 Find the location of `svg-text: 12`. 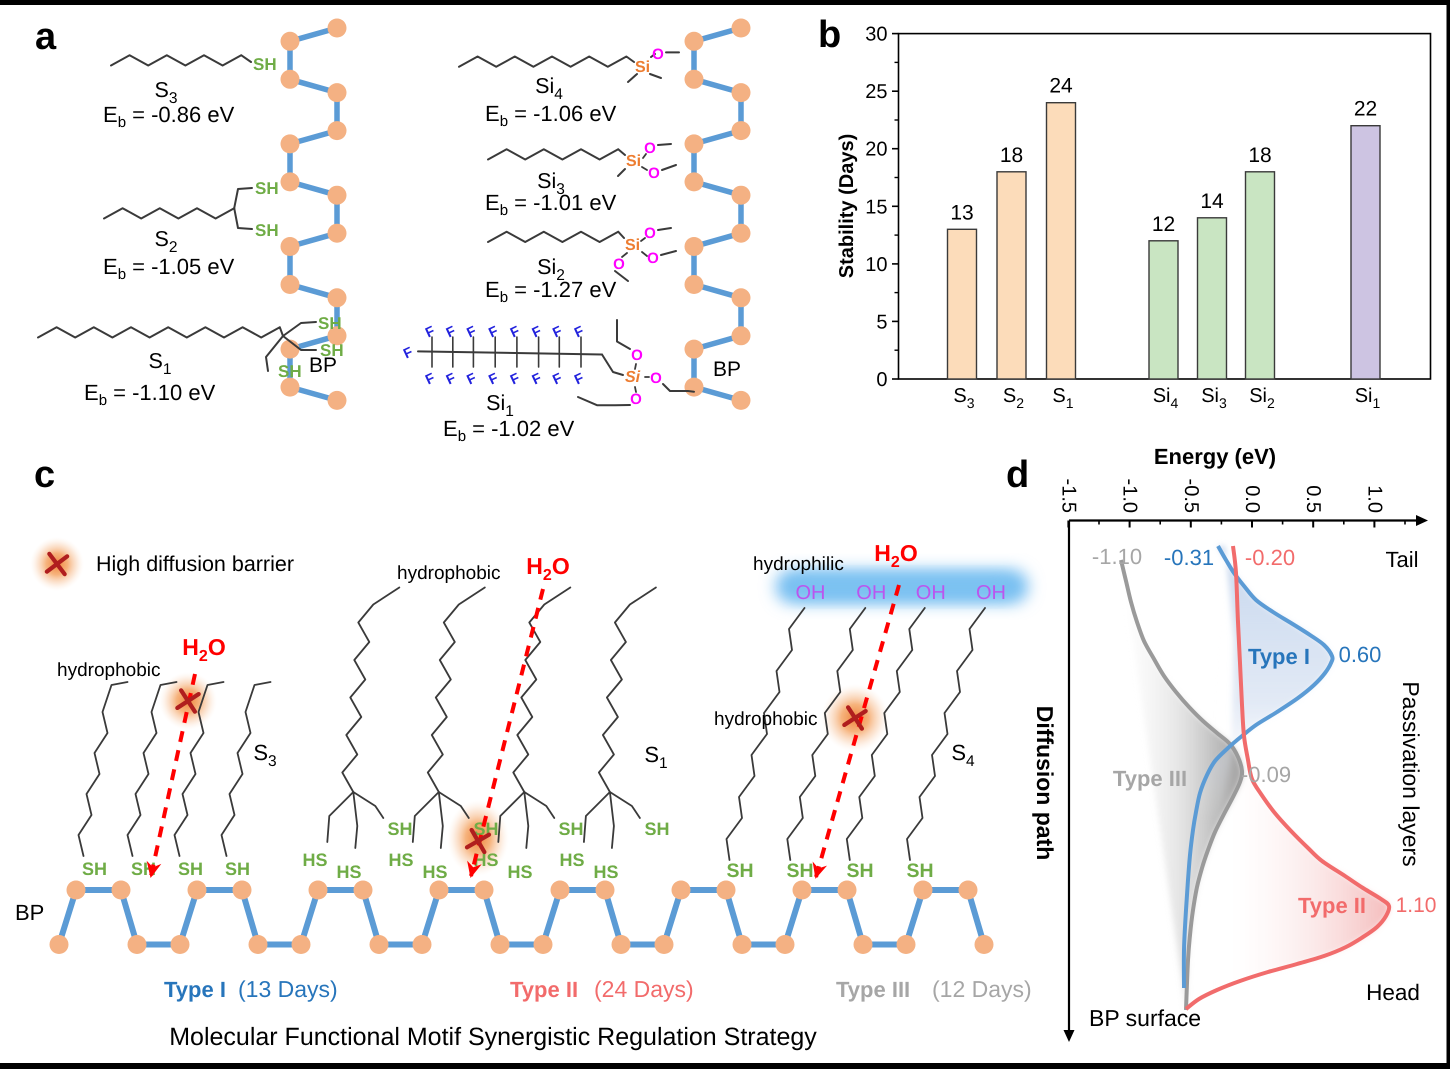

svg-text: 12 is located at coordinates (1163, 224).